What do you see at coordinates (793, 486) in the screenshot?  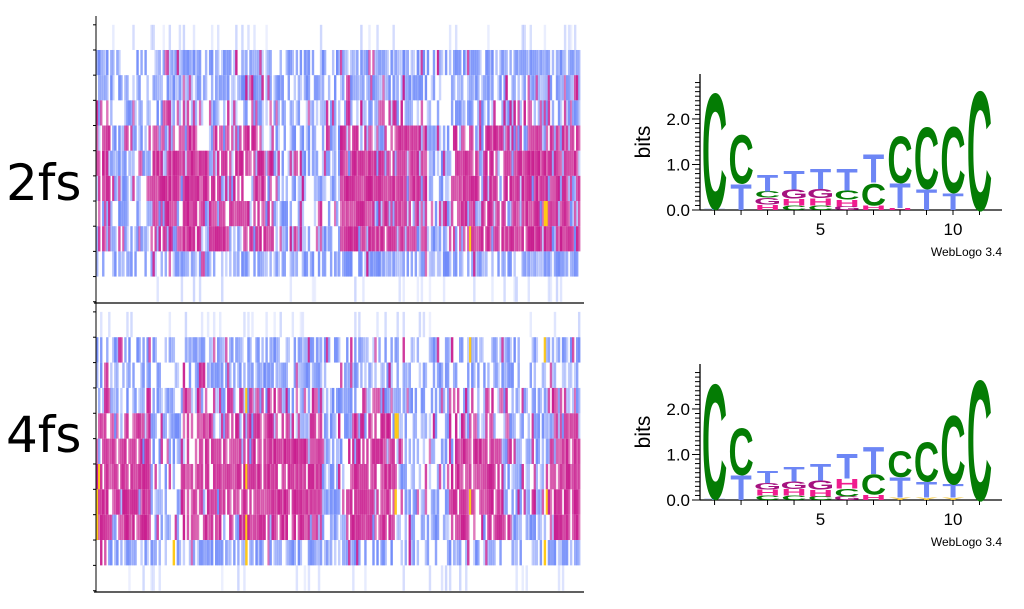 I see `logo-letter: G` at bounding box center [793, 486].